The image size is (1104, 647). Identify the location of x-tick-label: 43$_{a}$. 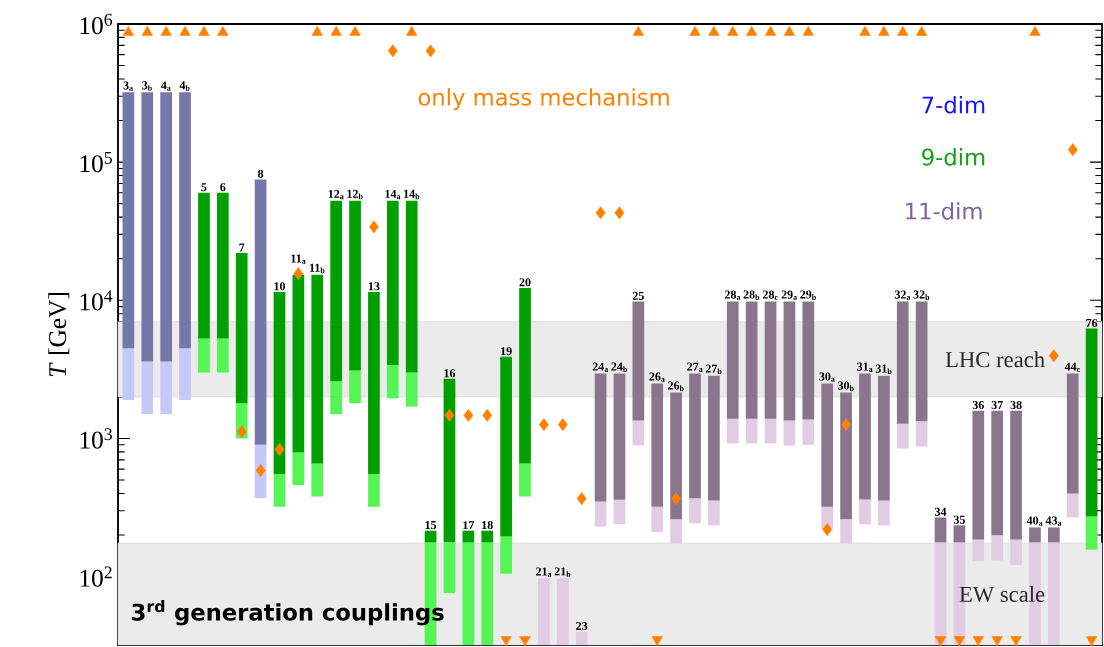
(1053, 521).